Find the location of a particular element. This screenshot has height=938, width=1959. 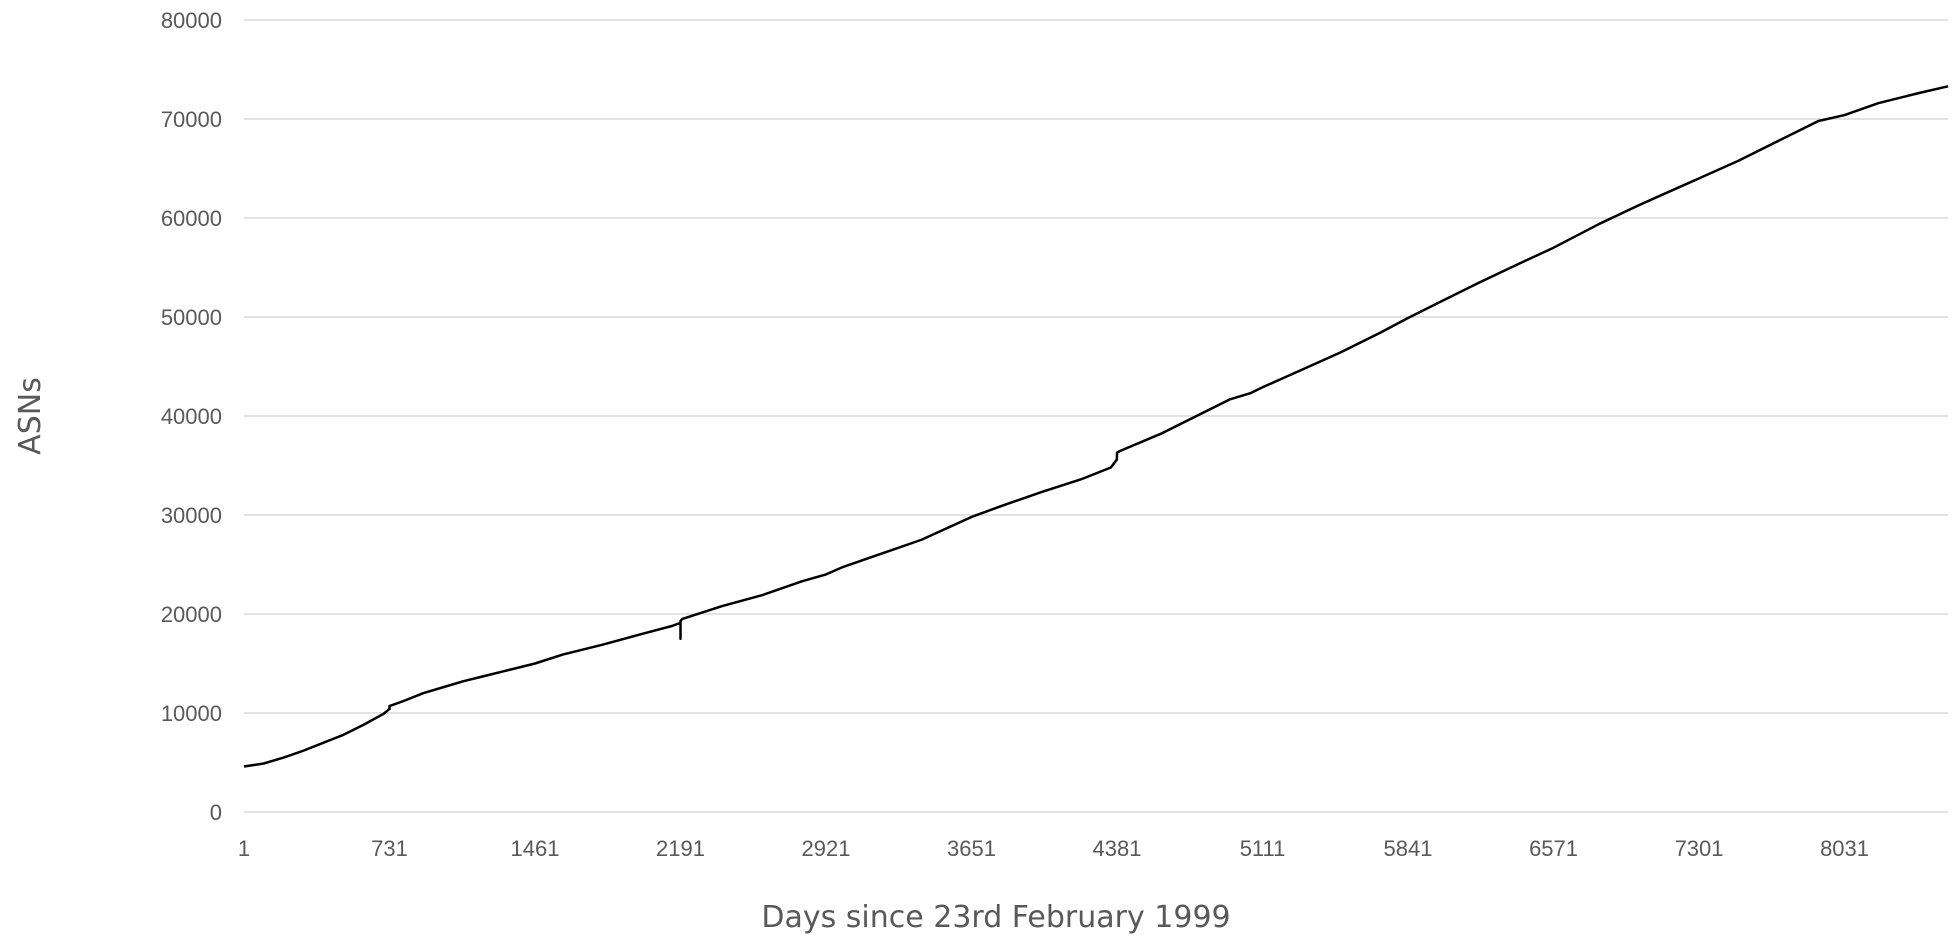

x-tick-label: 3651 is located at coordinates (971, 848).